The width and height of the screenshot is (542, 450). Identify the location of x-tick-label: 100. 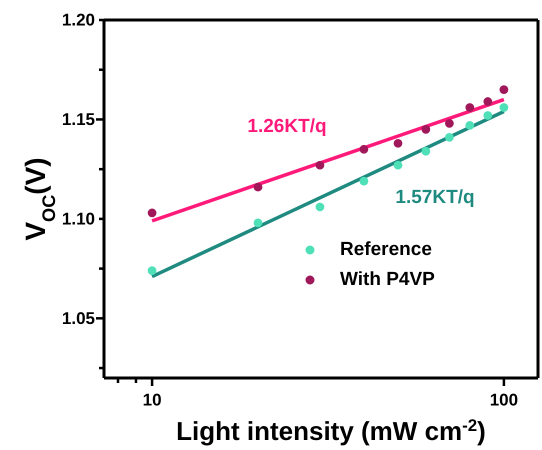
(504, 400).